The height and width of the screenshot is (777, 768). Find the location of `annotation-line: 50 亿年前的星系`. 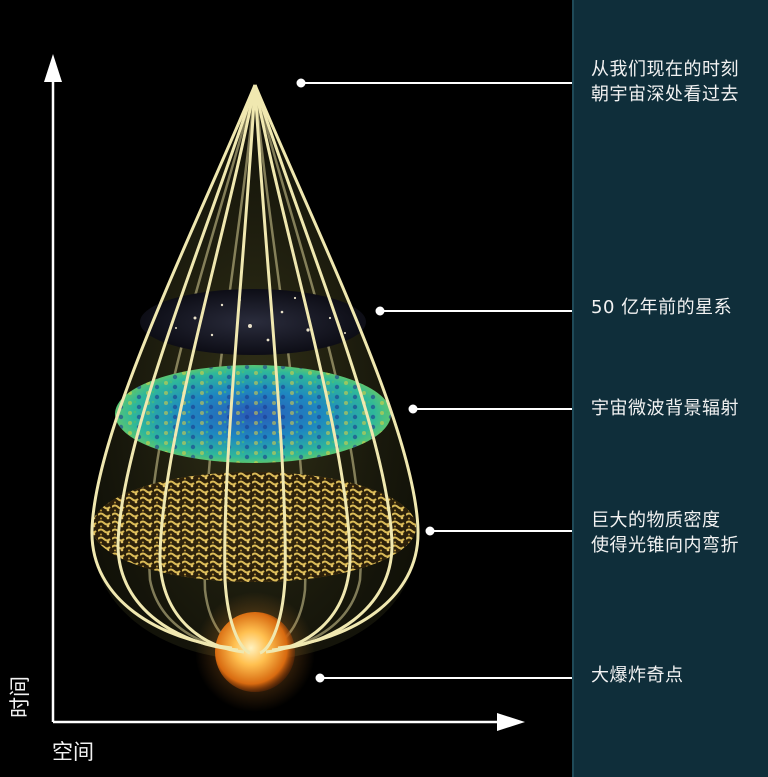

annotation-line: 50 亿年前的星系 is located at coordinates (662, 307).